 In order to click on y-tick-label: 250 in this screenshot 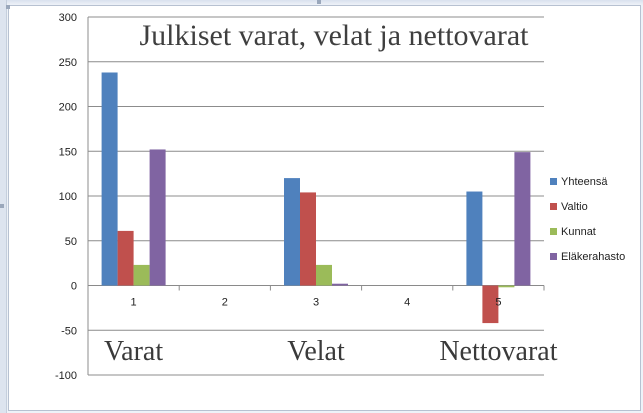, I will do `click(68, 63)`.